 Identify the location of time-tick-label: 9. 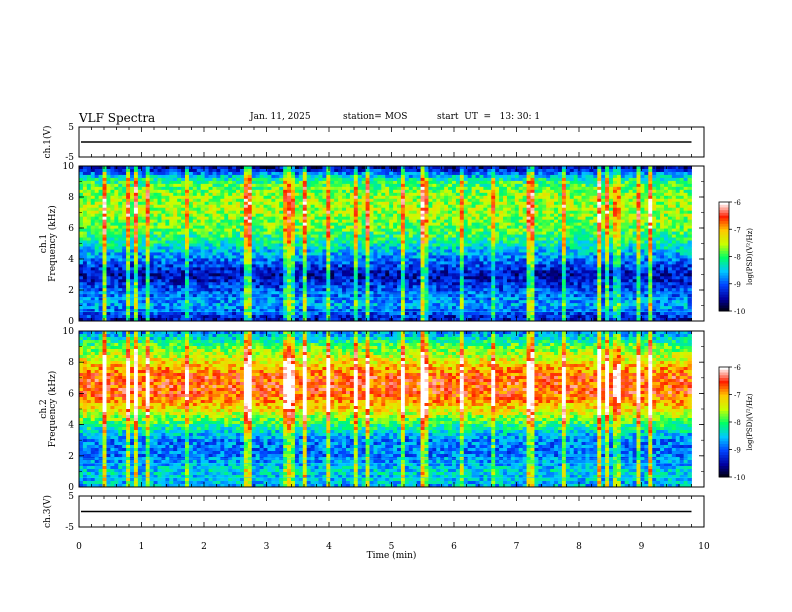
(642, 547).